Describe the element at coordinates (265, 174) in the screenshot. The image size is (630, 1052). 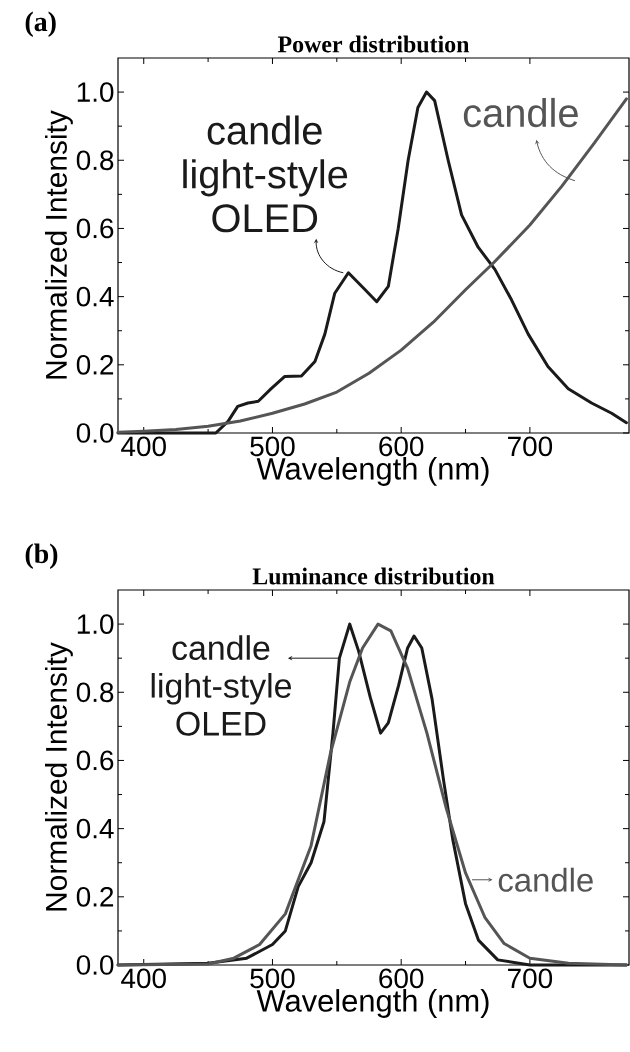
I see `series-label: candle light-style OLED` at that location.